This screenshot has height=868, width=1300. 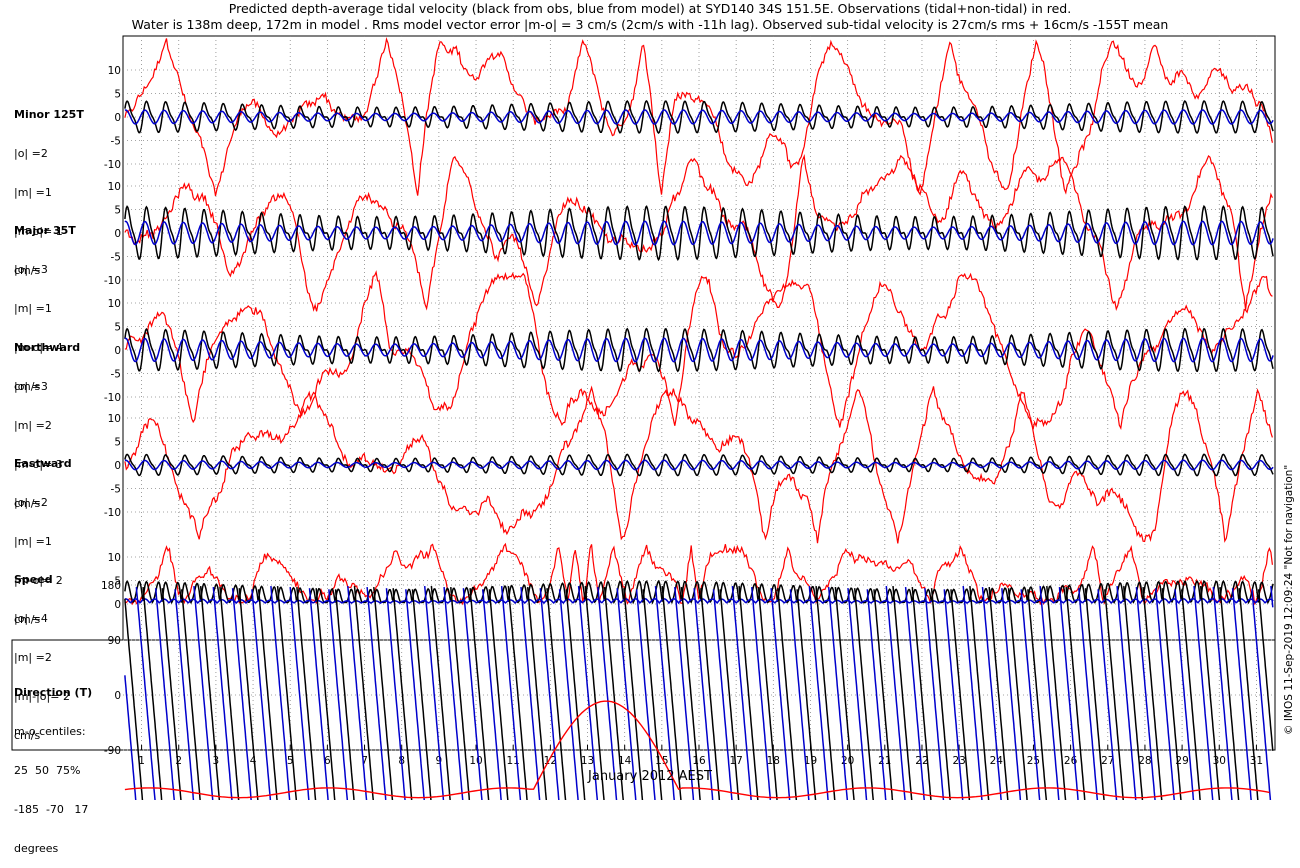 I want to click on panel-label-line: |o| =4, so click(x=31, y=618).